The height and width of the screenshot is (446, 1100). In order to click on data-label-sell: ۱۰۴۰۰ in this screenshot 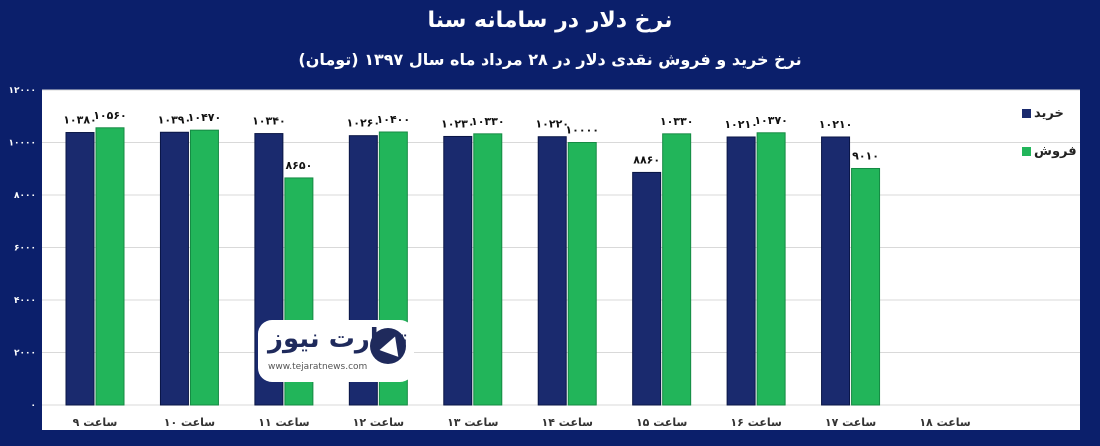, I will do `click(394, 119)`.